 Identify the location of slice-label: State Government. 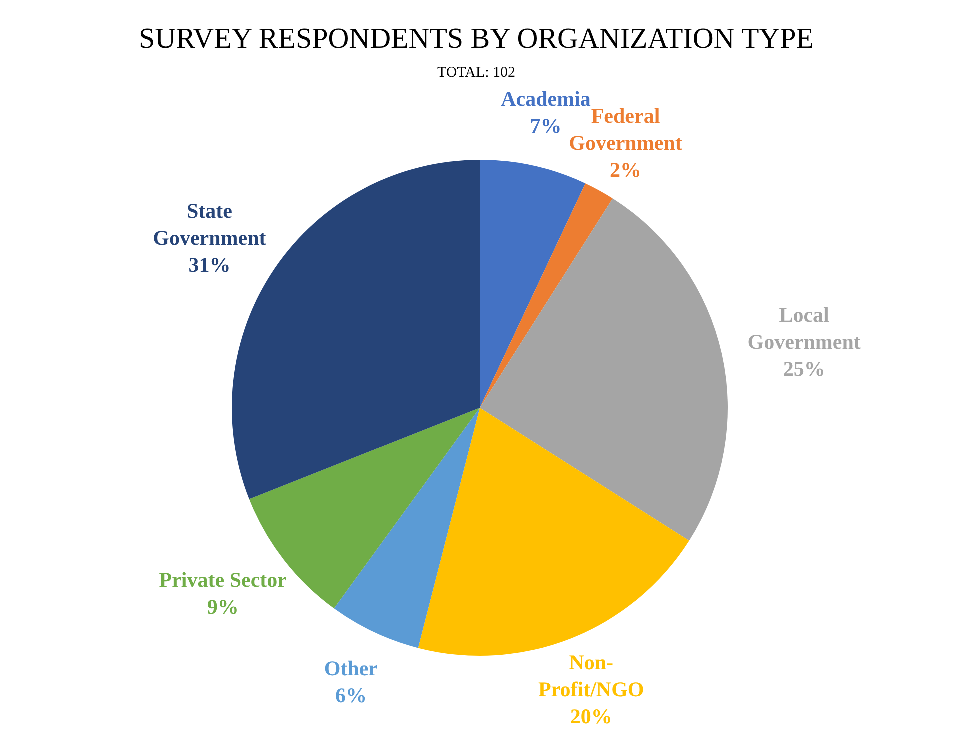
(209, 224).